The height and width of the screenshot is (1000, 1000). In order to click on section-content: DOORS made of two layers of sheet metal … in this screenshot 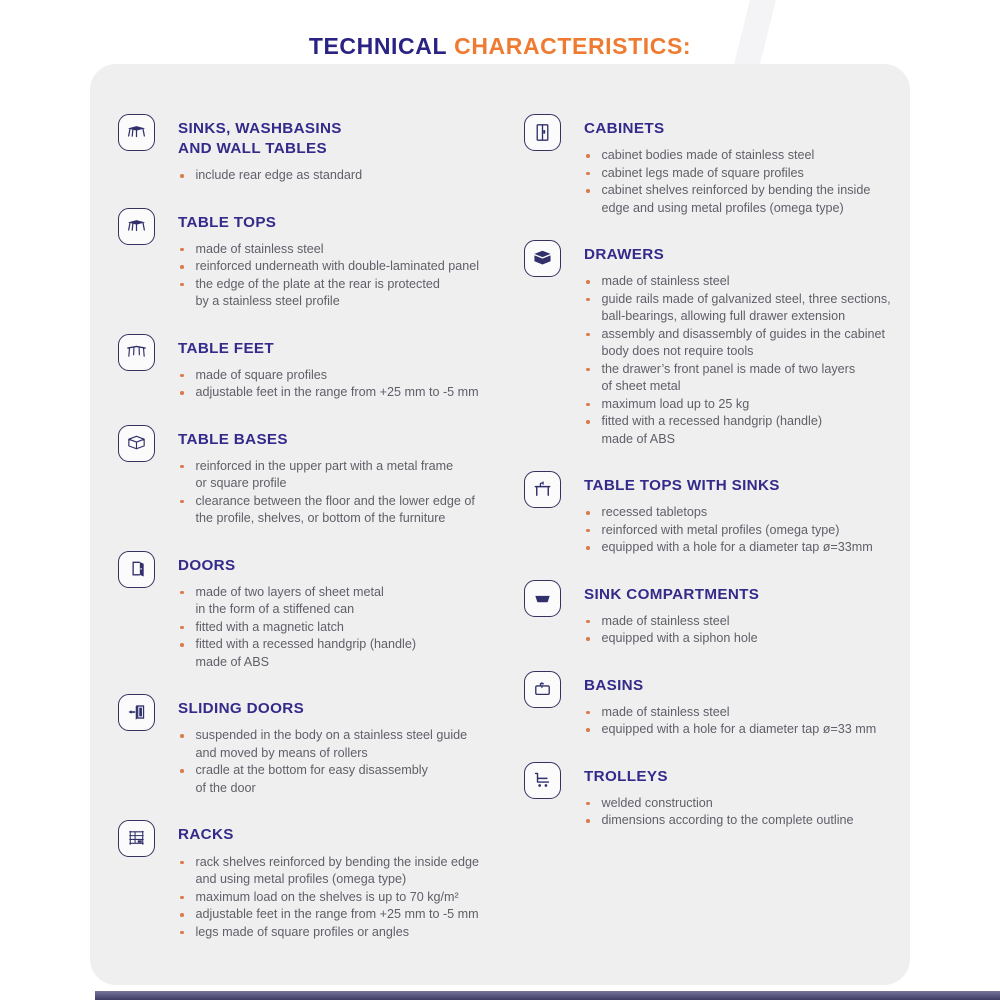, I will do `click(344, 611)`.